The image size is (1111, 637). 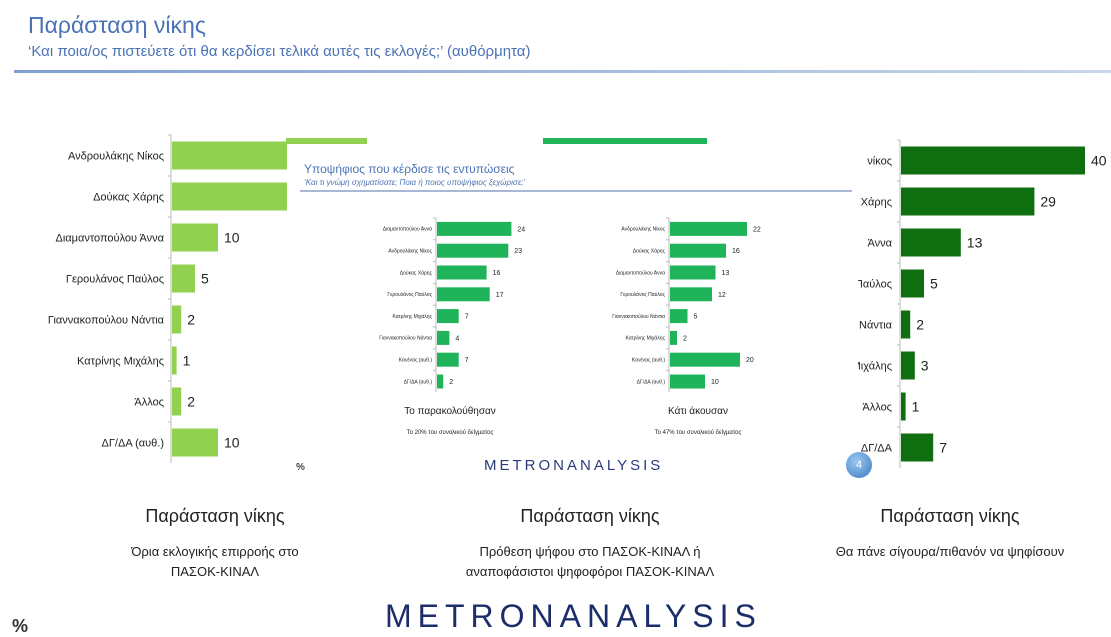 I want to click on chart-2-value-label: 10, so click(x=715, y=382).